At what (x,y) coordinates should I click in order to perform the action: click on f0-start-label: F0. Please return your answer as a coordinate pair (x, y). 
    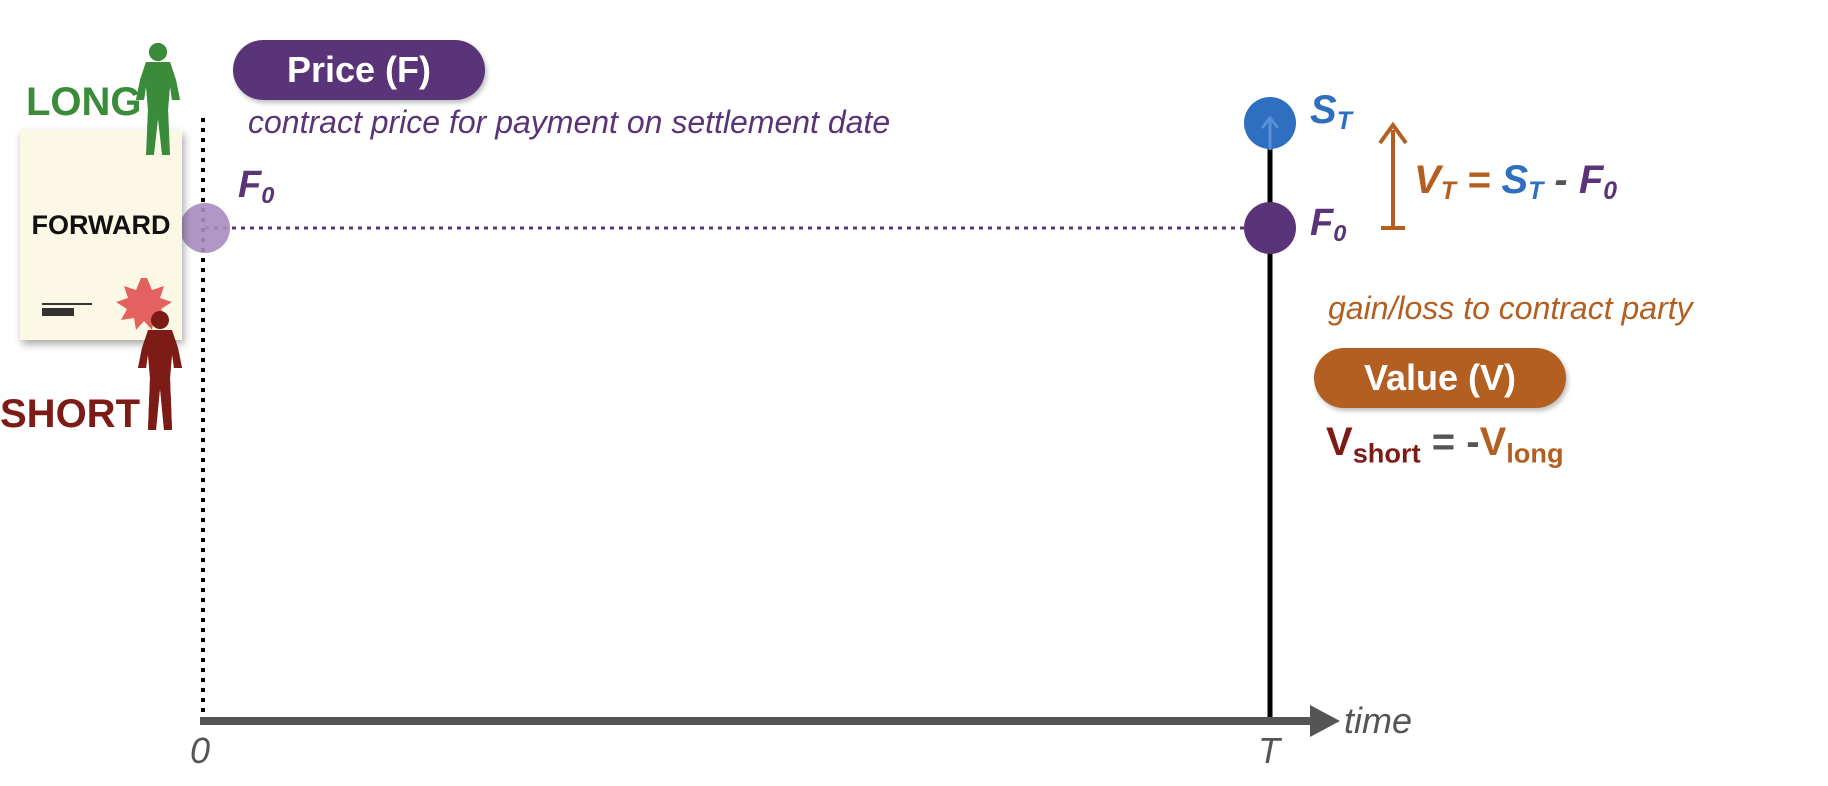
    Looking at the image, I should click on (256, 186).